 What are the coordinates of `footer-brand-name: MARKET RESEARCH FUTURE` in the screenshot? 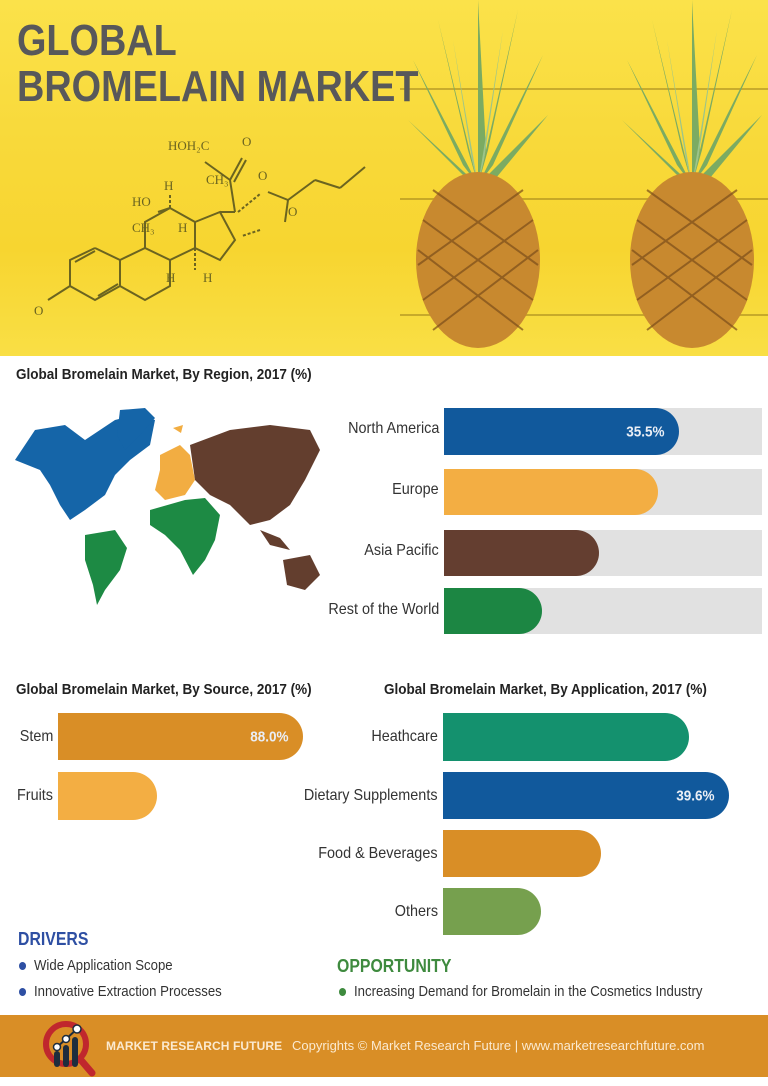 It's located at (194, 1046).